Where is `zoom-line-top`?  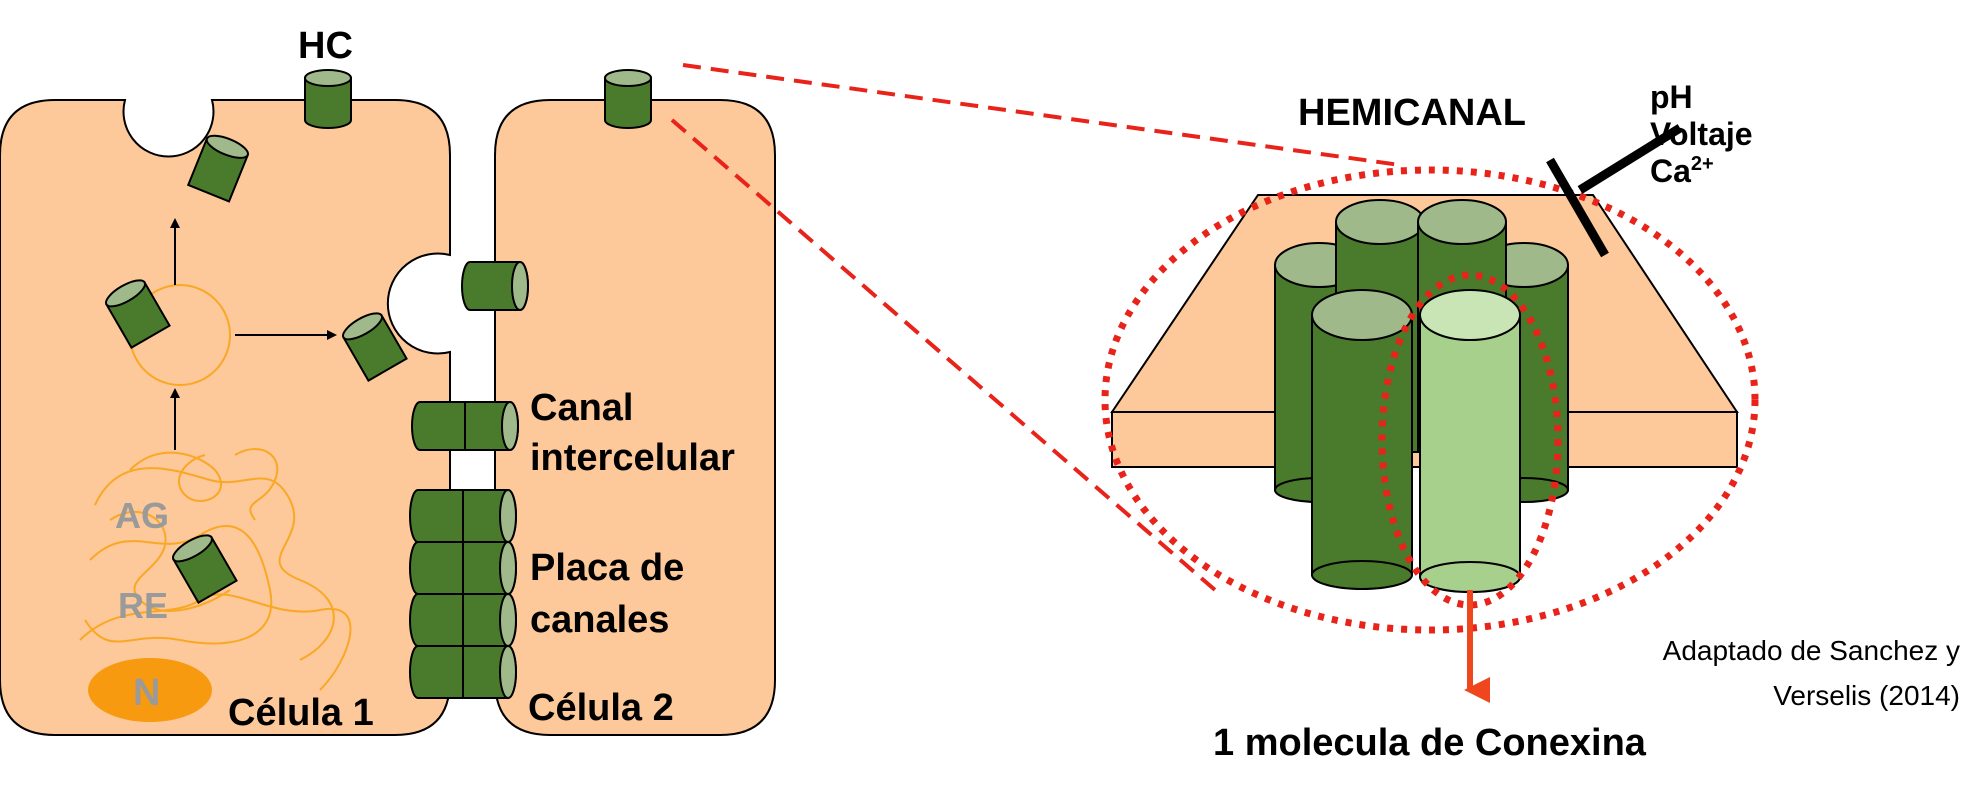
zoom-line-top is located at coordinates (1041, 115).